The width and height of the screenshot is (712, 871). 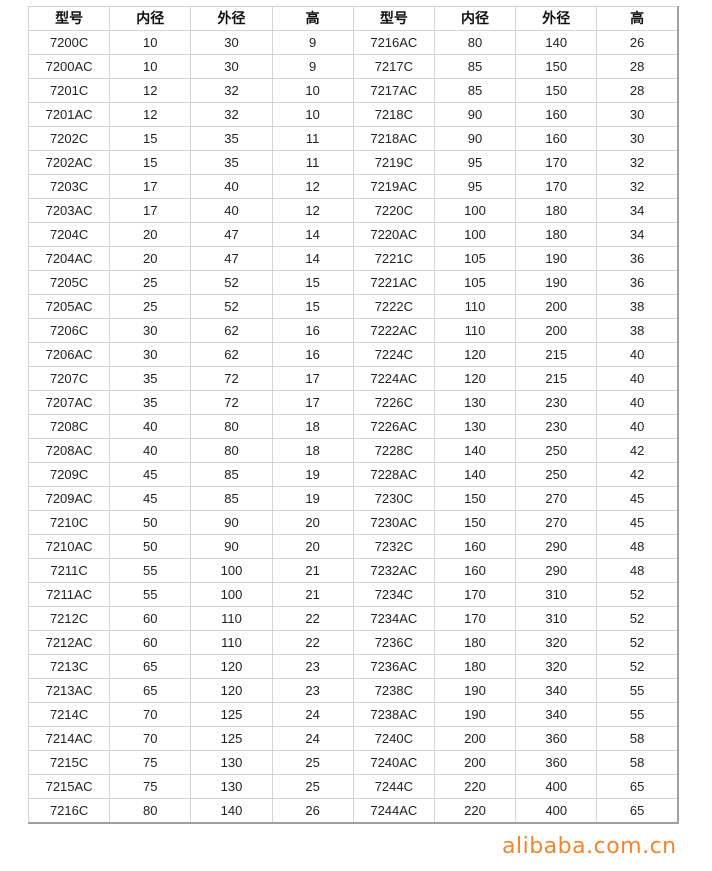 I want to click on table-cell: 320, so click(x=556, y=642).